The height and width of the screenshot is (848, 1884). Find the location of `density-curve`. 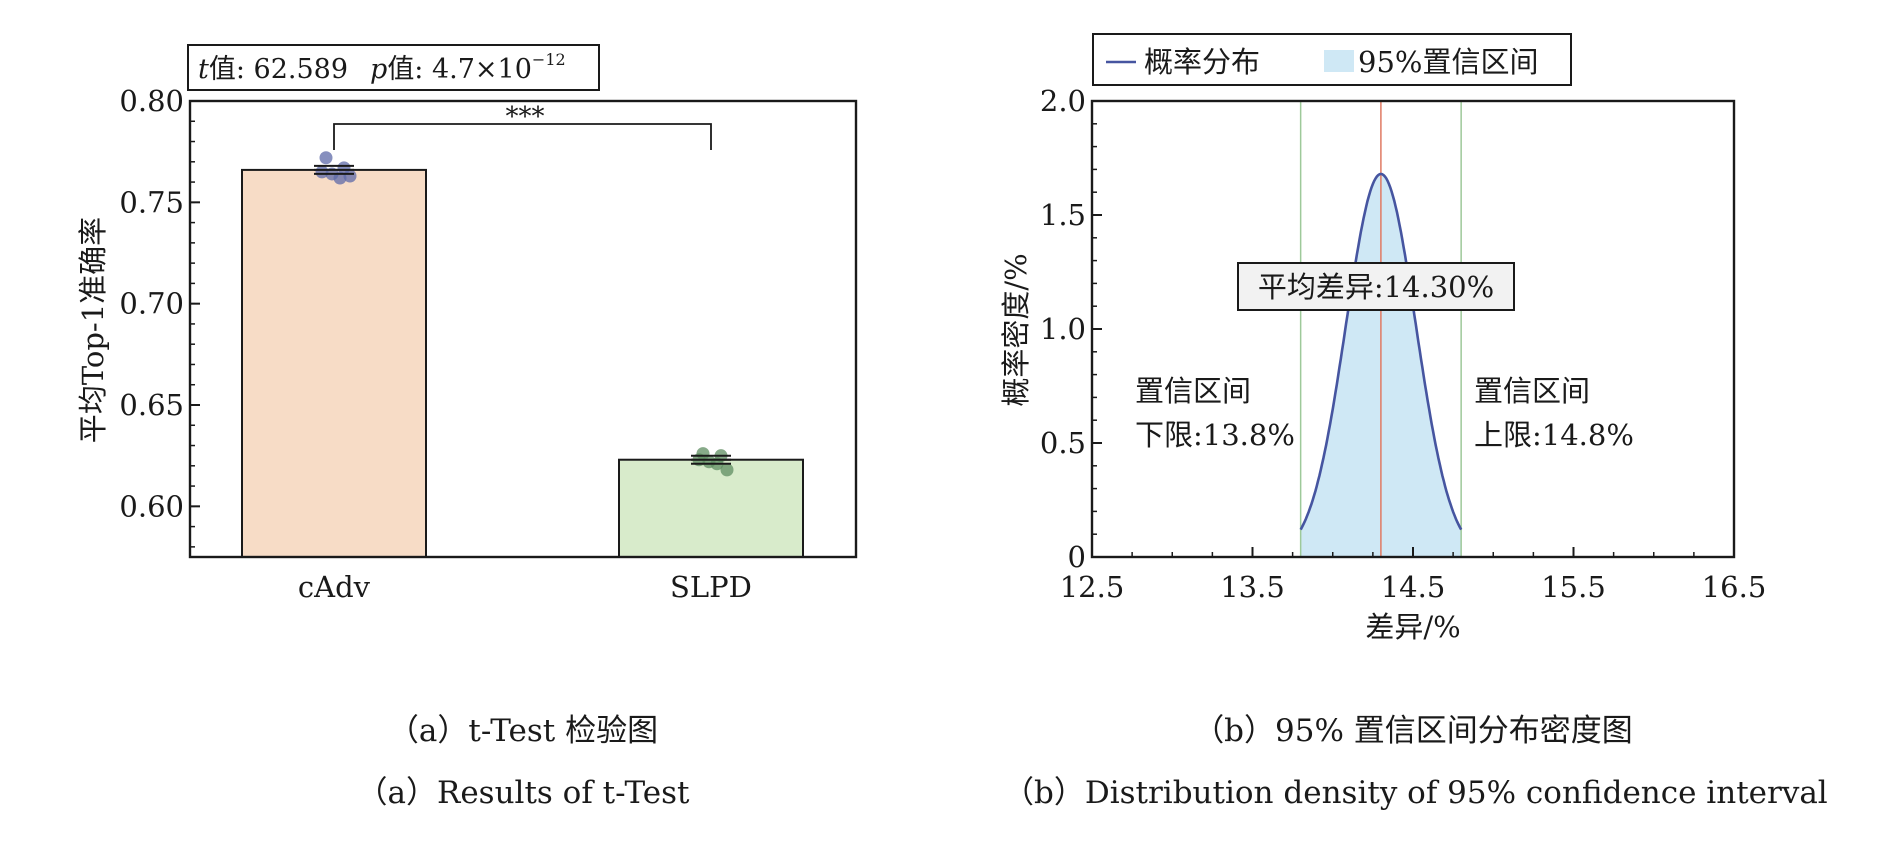

density-curve is located at coordinates (1381, 351).